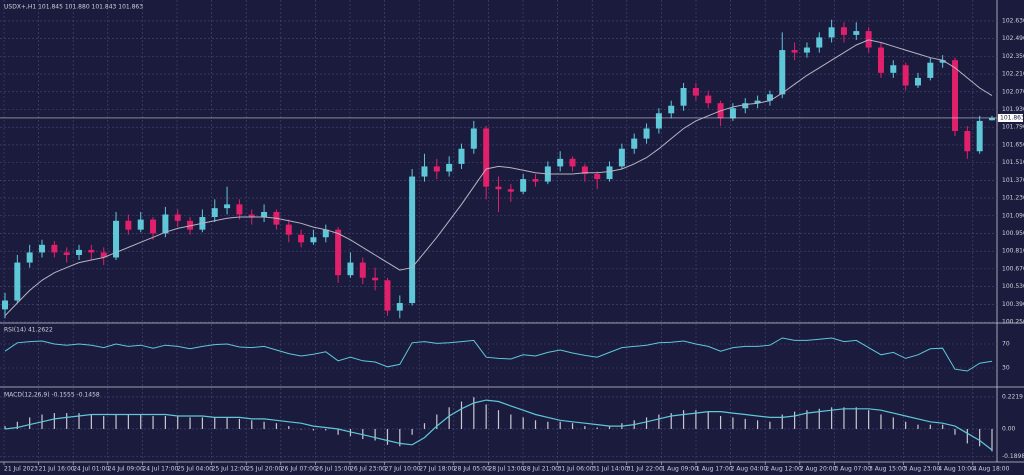 The height and width of the screenshot is (475, 1024). I want to click on y-tick-label: 101.930, so click(1013, 109).